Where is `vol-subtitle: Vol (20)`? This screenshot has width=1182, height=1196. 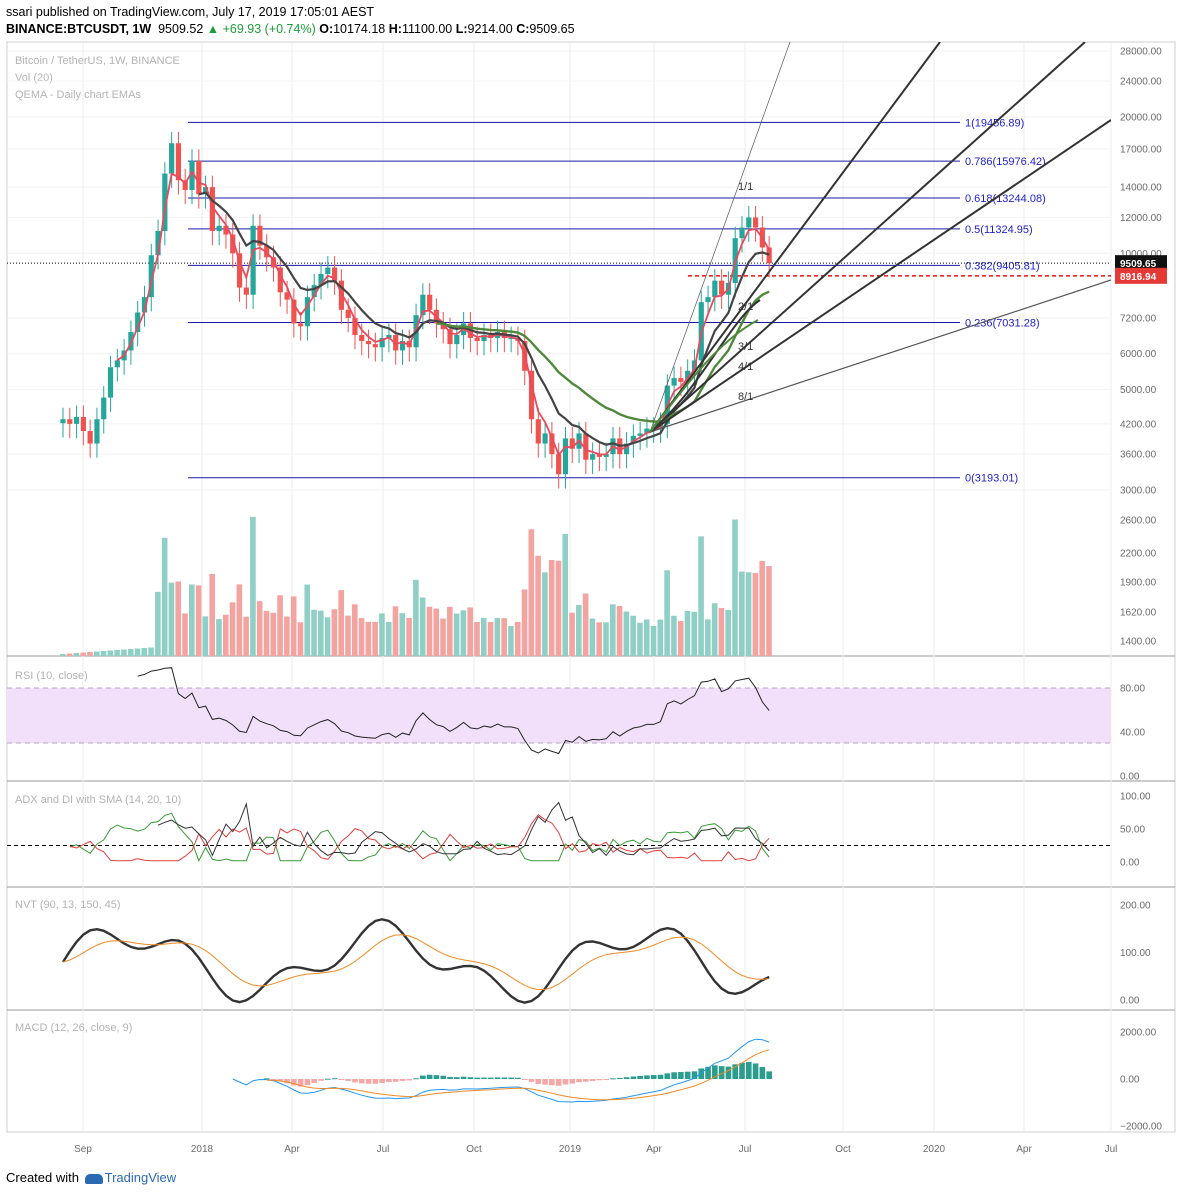 vol-subtitle: Vol (20) is located at coordinates (34, 78).